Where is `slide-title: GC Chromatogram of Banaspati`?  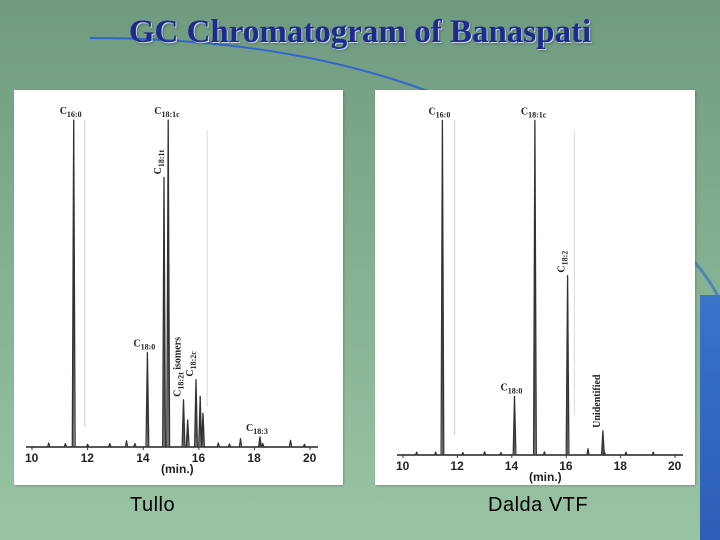 slide-title: GC Chromatogram of Banaspati is located at coordinates (360, 32).